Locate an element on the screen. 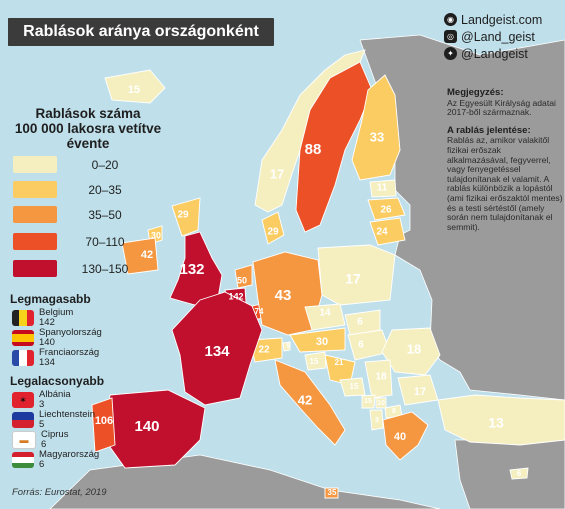  country-austria is located at coordinates (317, 340).